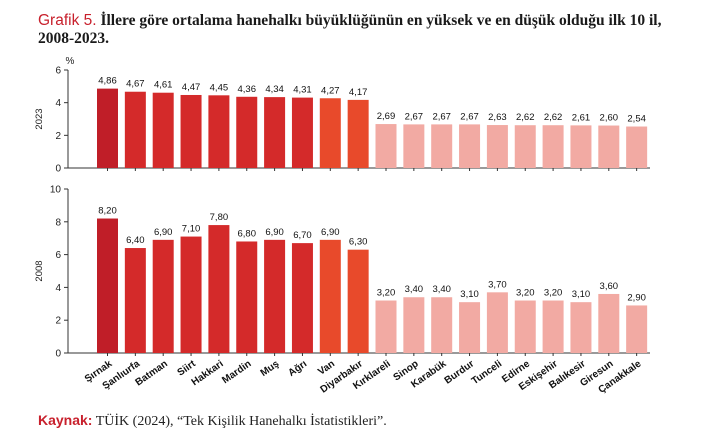  What do you see at coordinates (636, 297) in the screenshot?
I see `data-label: 2,90` at bounding box center [636, 297].